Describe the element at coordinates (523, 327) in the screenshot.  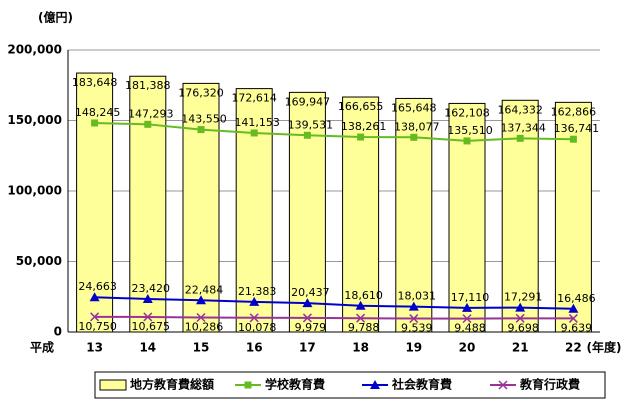
I see `value-label: 9,698` at that location.